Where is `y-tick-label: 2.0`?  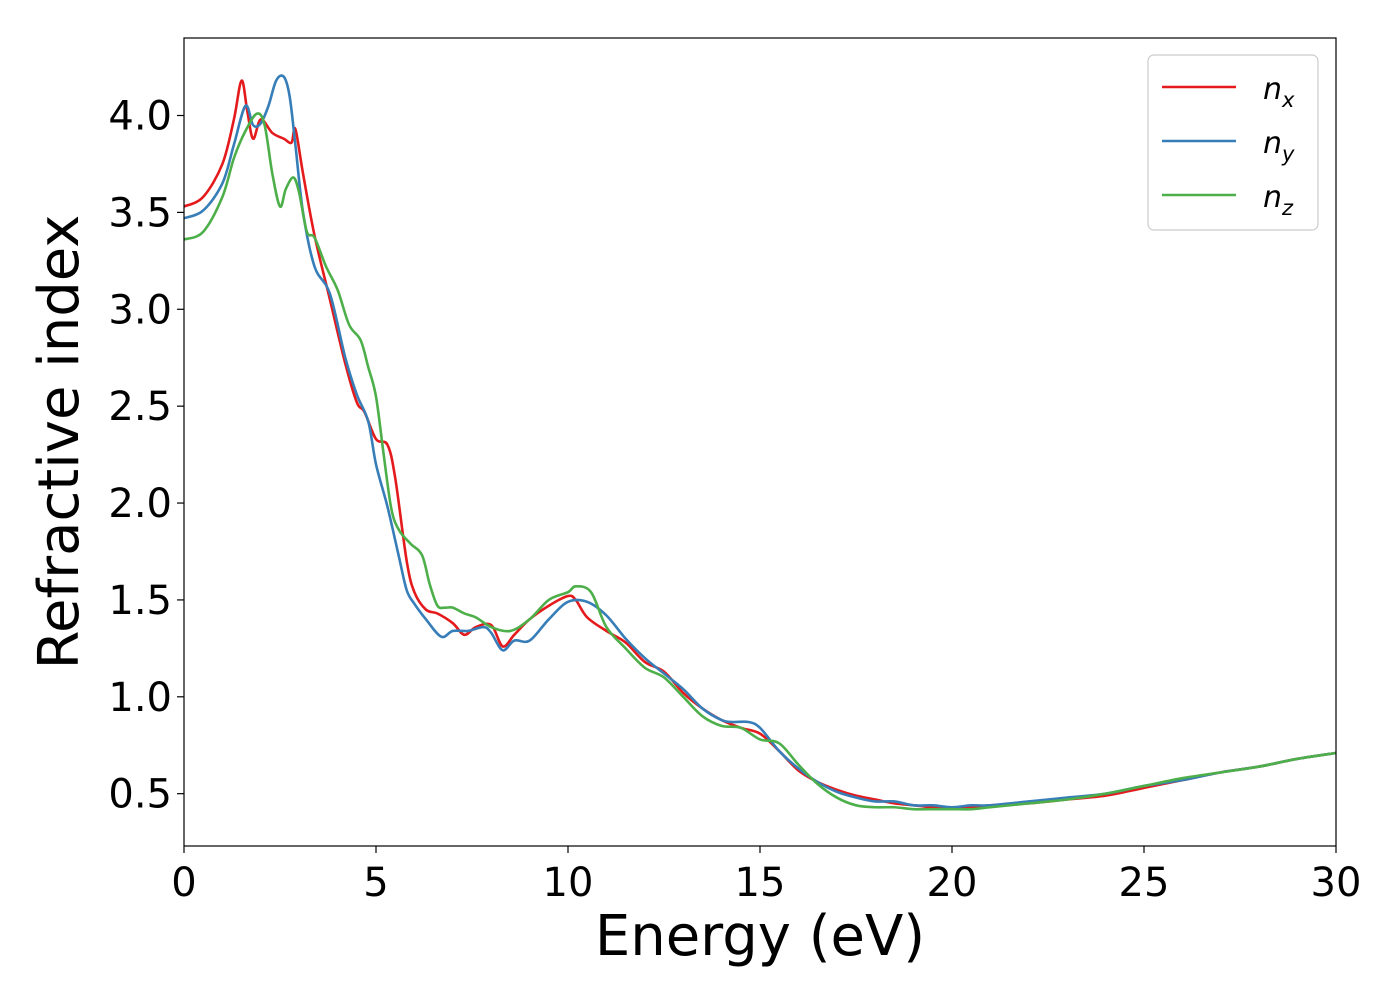
y-tick-label: 2.0 is located at coordinates (140, 504).